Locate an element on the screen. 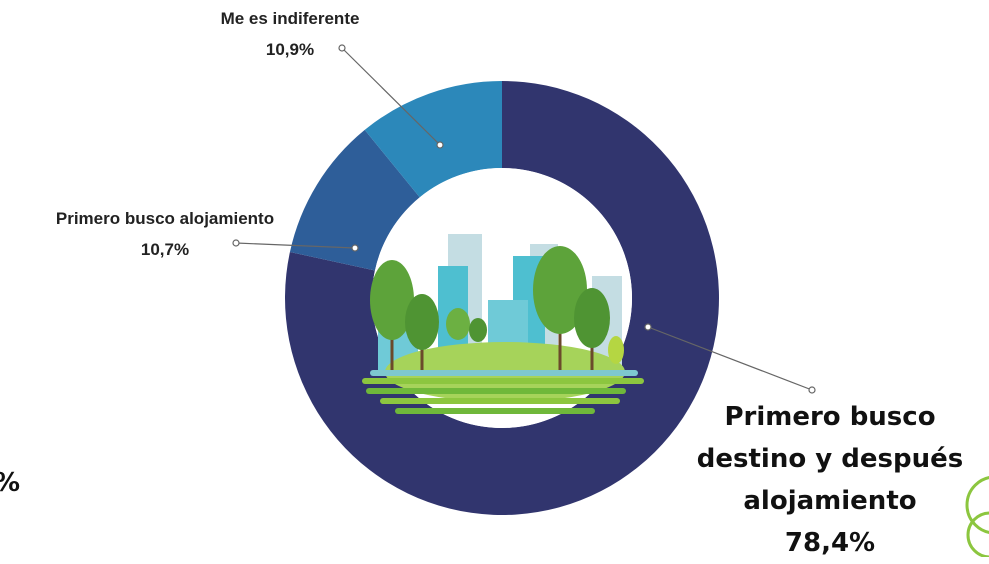 Image resolution: width=989 pixels, height=564 pixels. label: Me es indiferente 10,9% is located at coordinates (290, 34).